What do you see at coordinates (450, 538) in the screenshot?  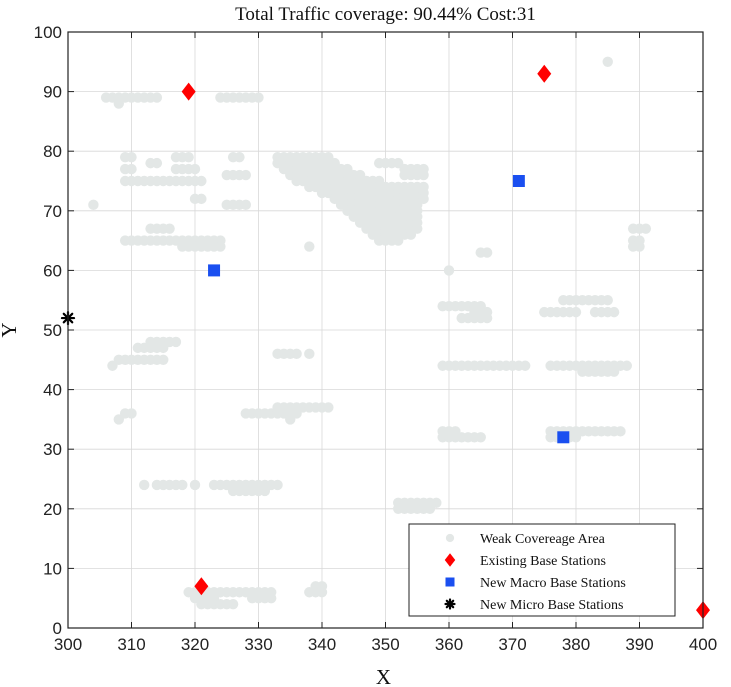 I see `legend-marker-circle` at bounding box center [450, 538].